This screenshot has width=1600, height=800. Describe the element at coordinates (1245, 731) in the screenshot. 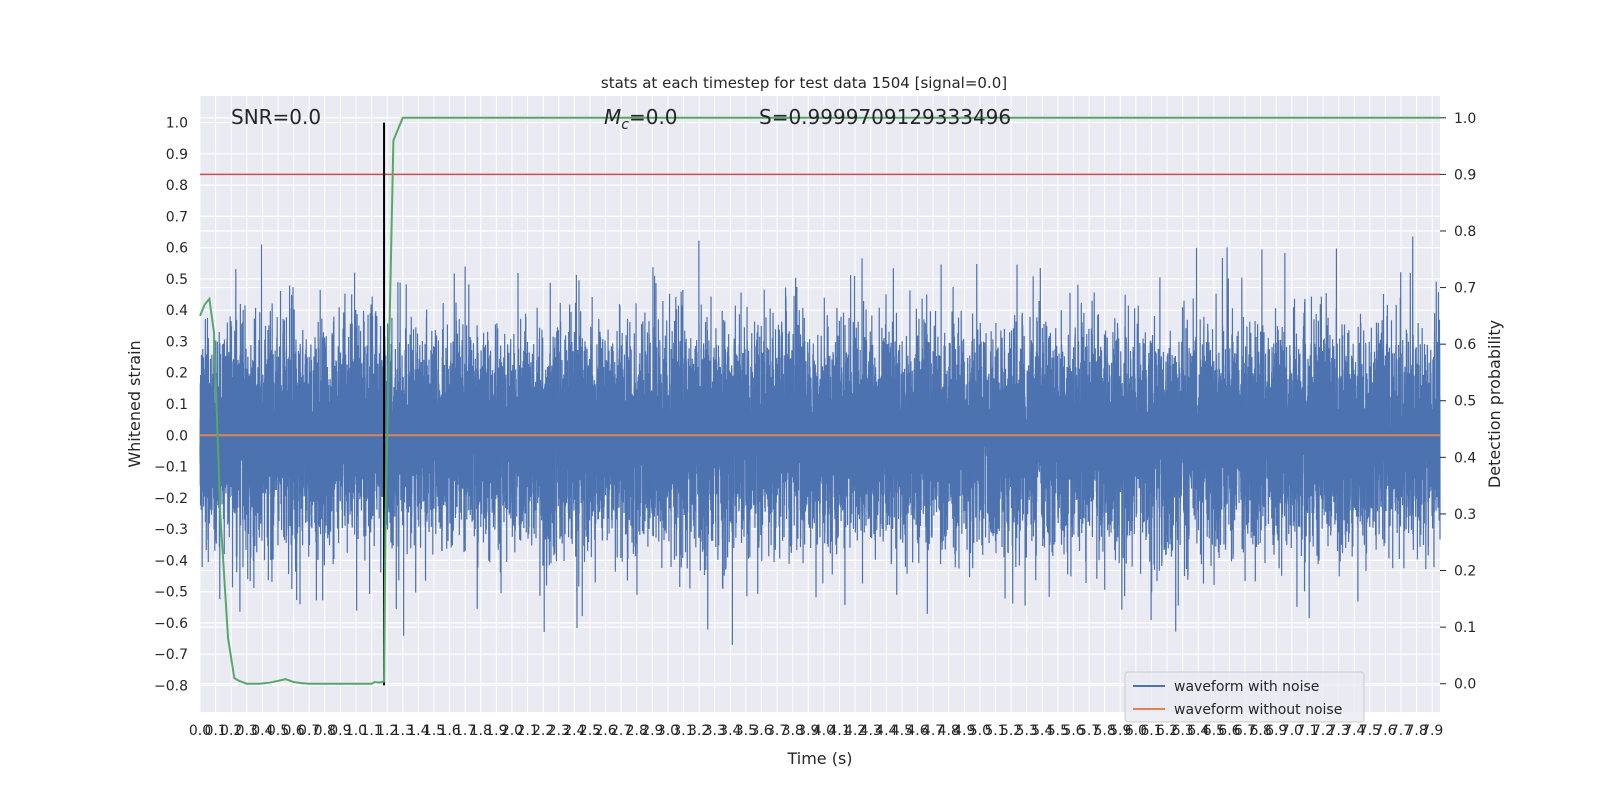

I see `x-tick-label: 6.7` at that location.